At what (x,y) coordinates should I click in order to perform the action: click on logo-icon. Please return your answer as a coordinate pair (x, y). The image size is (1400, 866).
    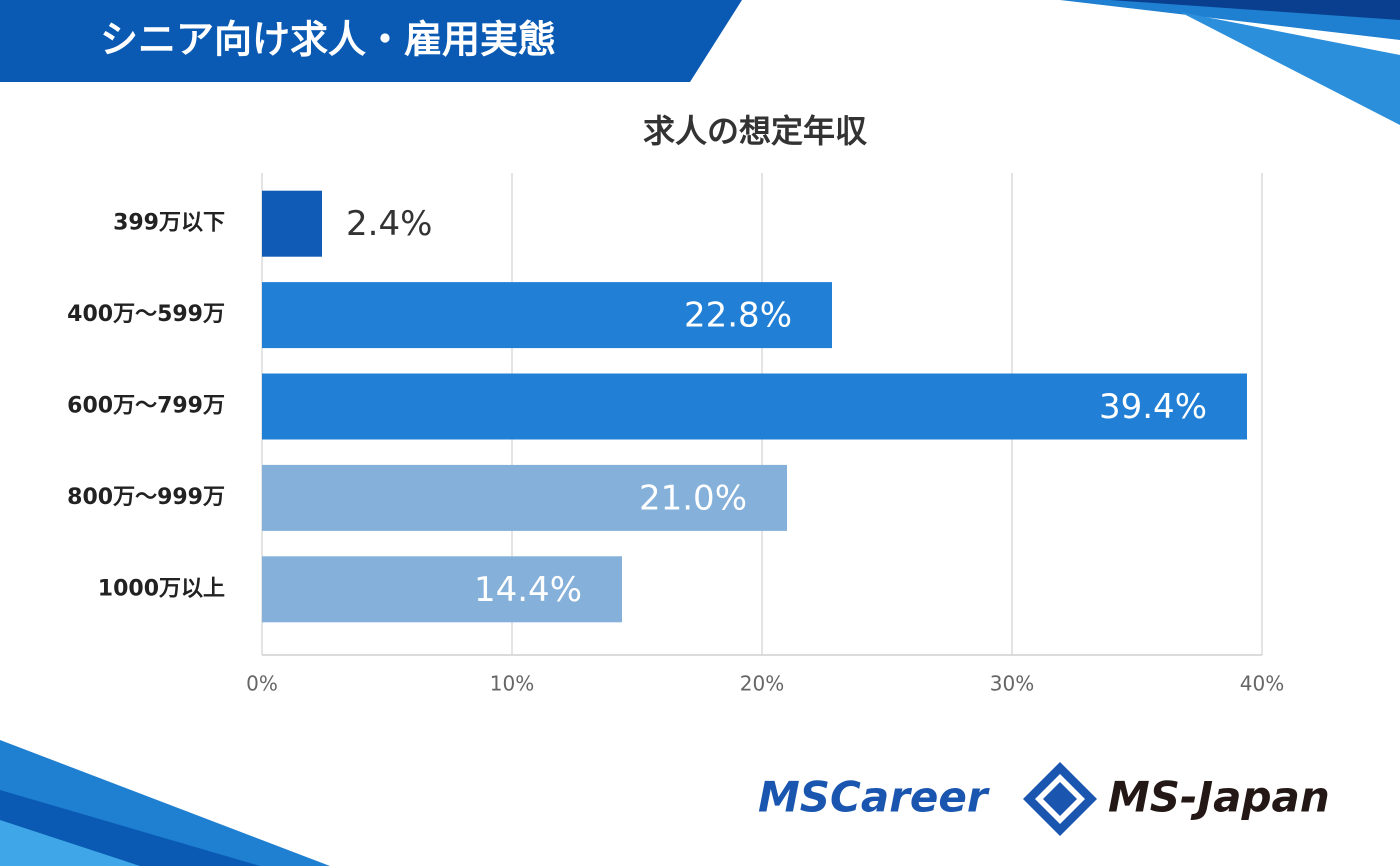
    Looking at the image, I should click on (1060, 799).